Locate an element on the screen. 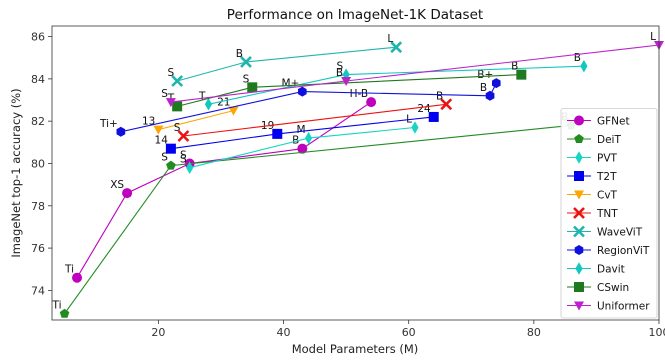 The image size is (665, 362). point-label-regionvit: Ti+ is located at coordinates (108, 124).